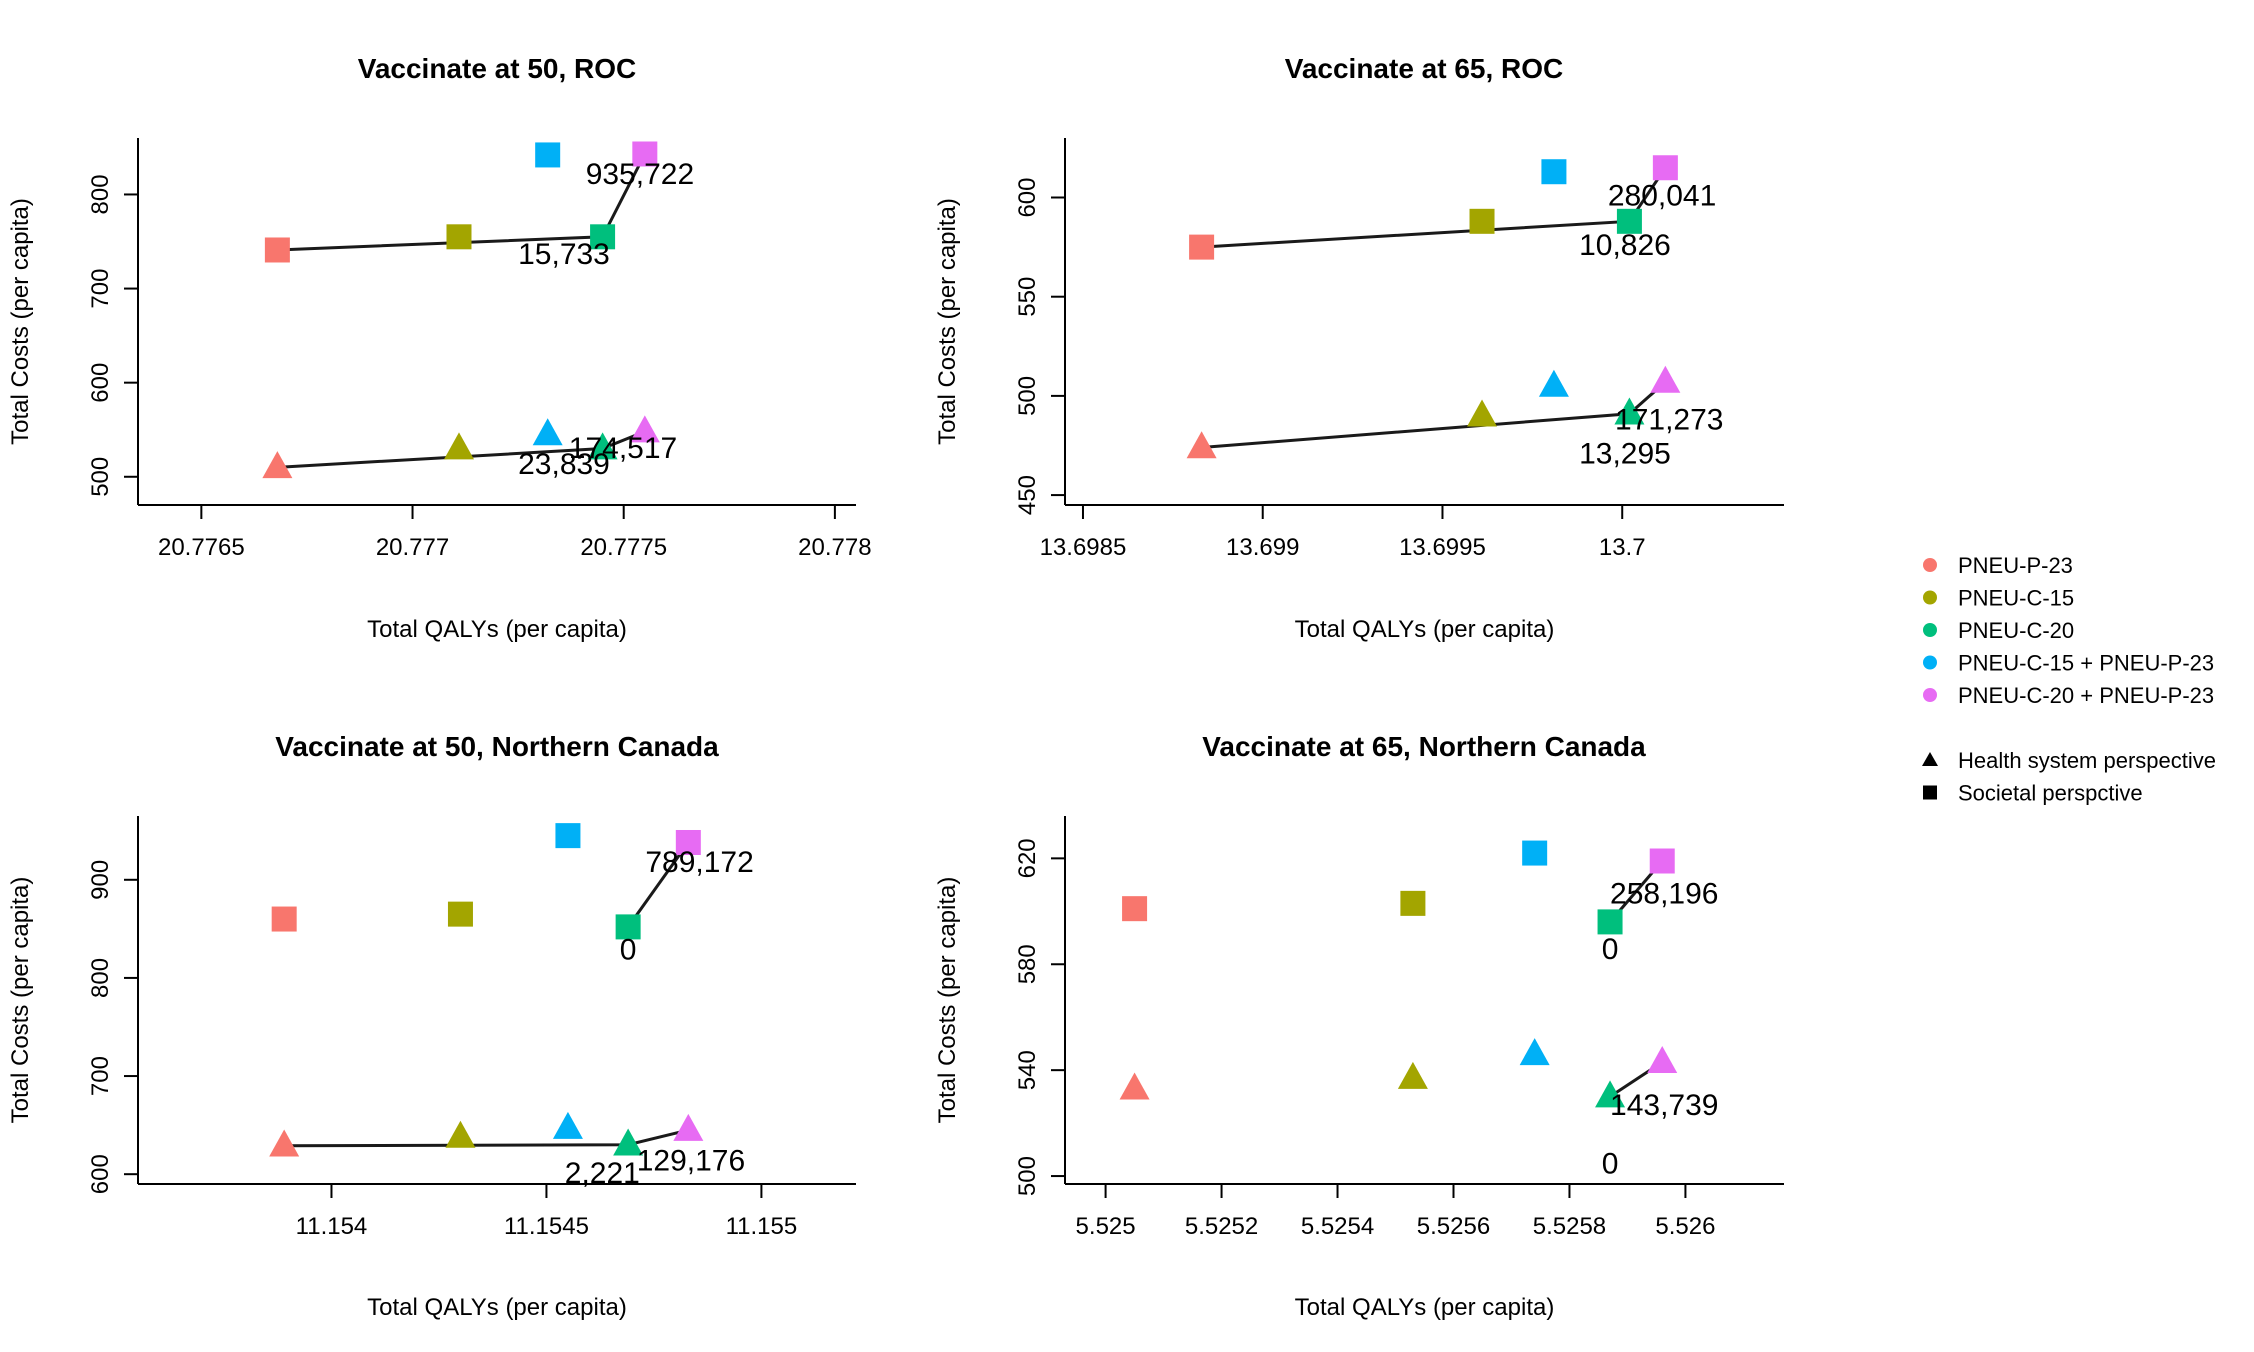 This screenshot has height=1352, width=2254. I want to click on icer-label: 2,221, so click(602, 1173).